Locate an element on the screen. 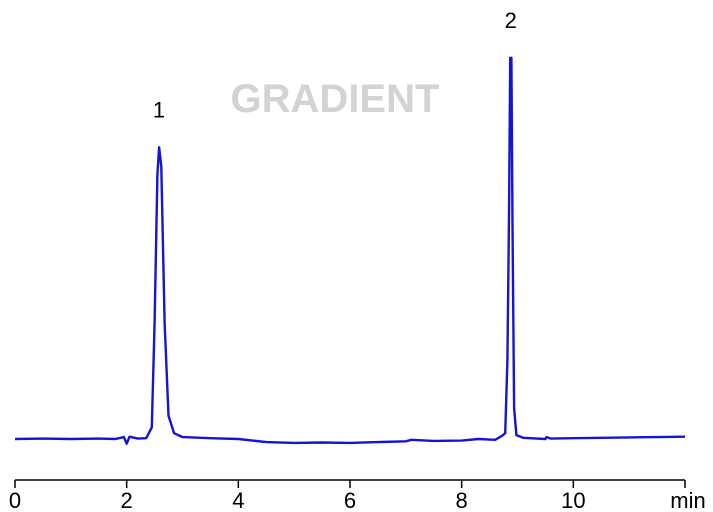  x-axis-unit-label: min is located at coordinates (687, 500).